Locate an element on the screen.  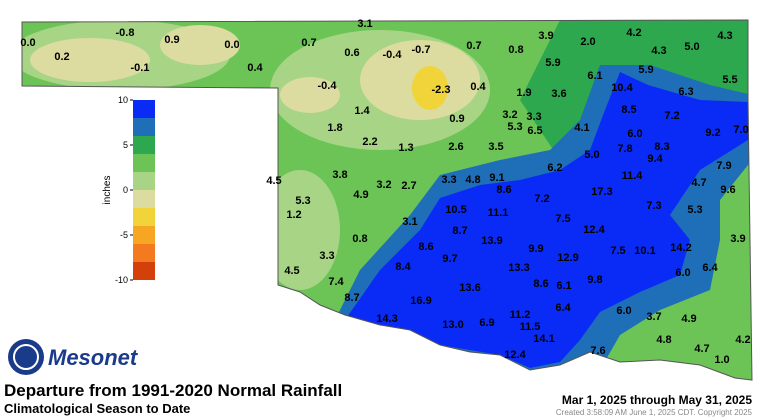
station-value: 0.9 is located at coordinates (171, 40).